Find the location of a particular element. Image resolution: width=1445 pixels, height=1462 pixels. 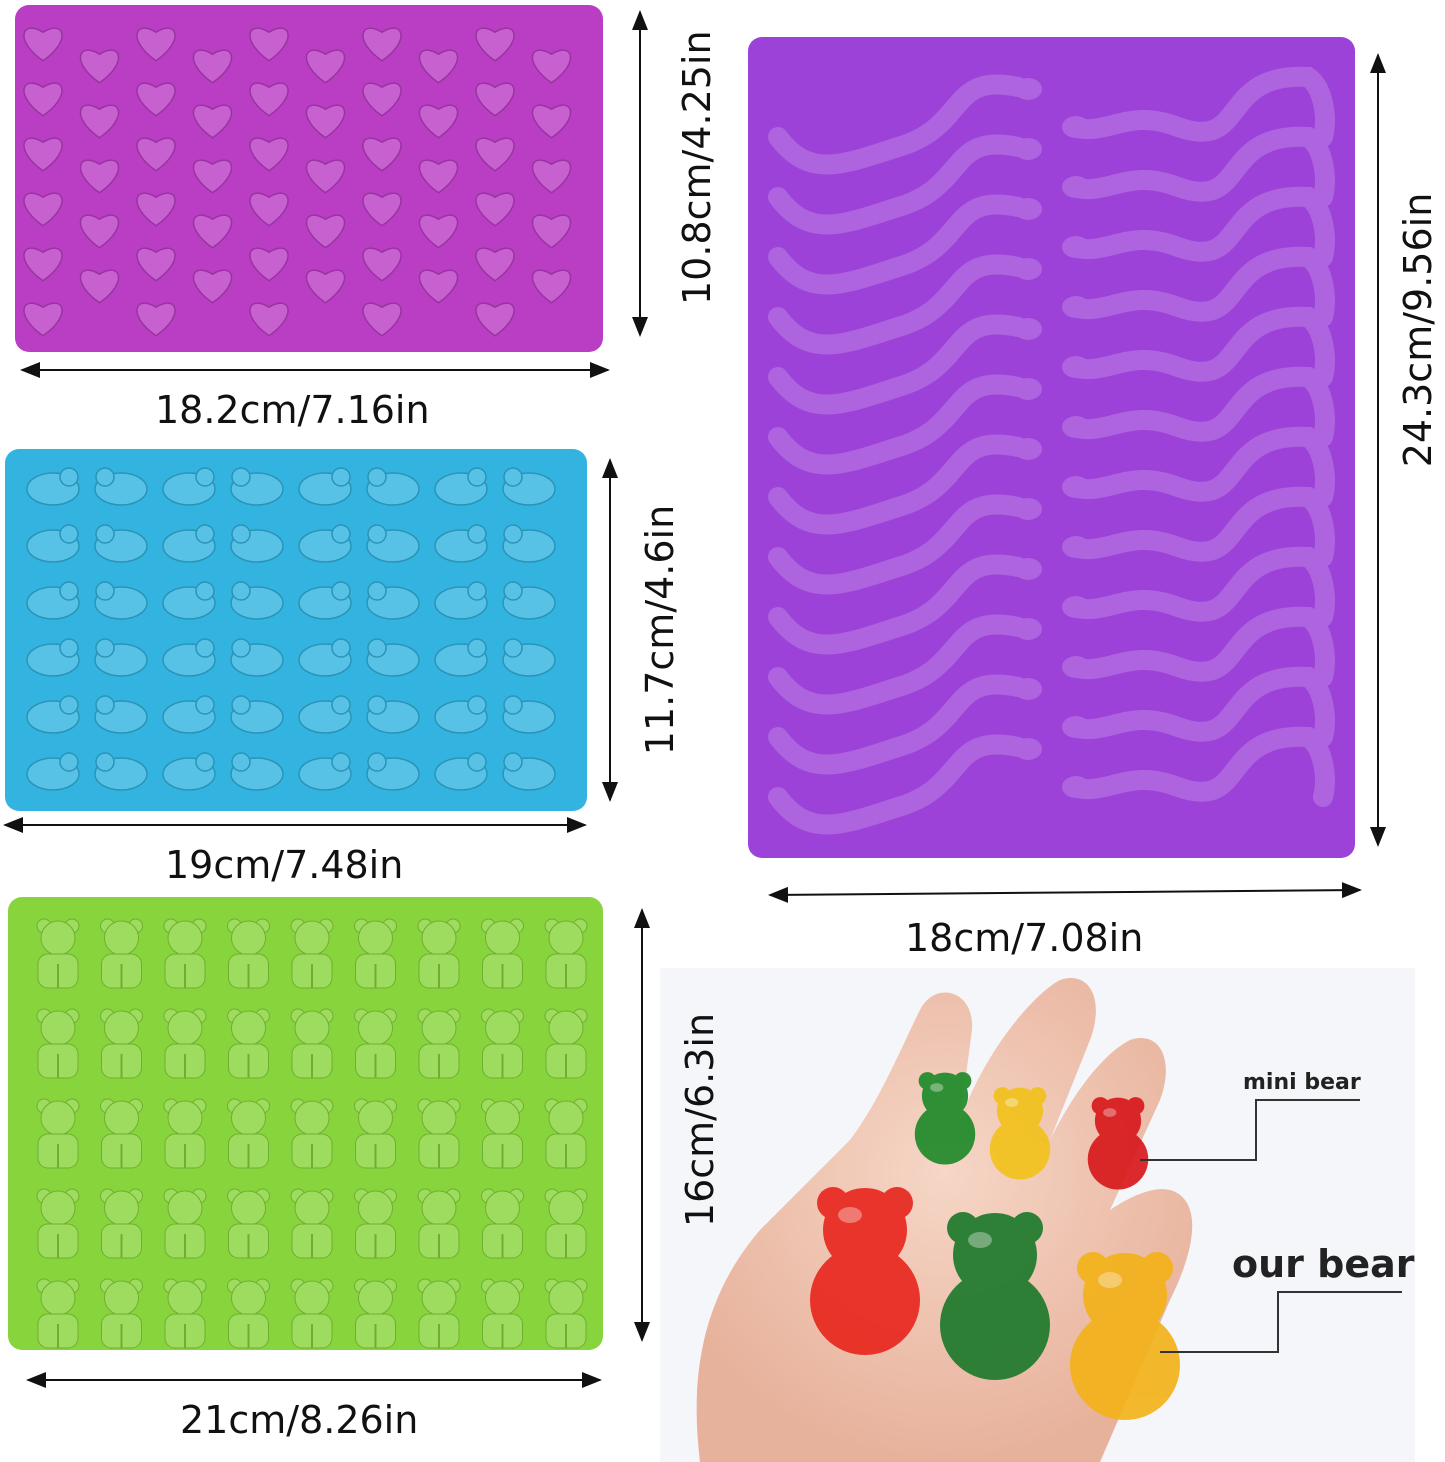

bear-mold is located at coordinates (305, 1123).